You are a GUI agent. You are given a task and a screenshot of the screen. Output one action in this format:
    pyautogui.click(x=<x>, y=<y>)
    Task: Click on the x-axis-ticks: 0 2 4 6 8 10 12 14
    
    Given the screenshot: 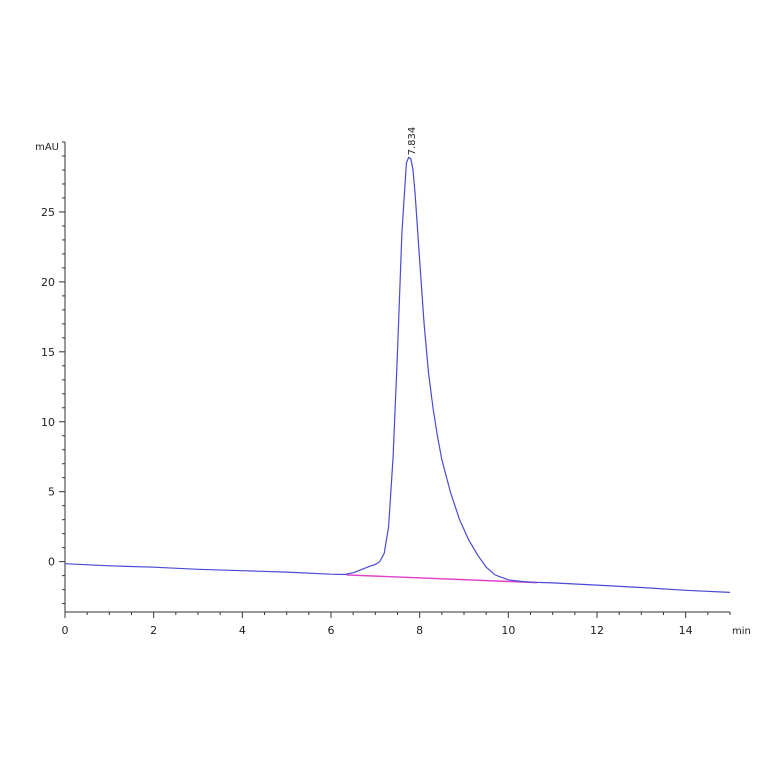 What is the action you would take?
    pyautogui.click(x=396, y=624)
    